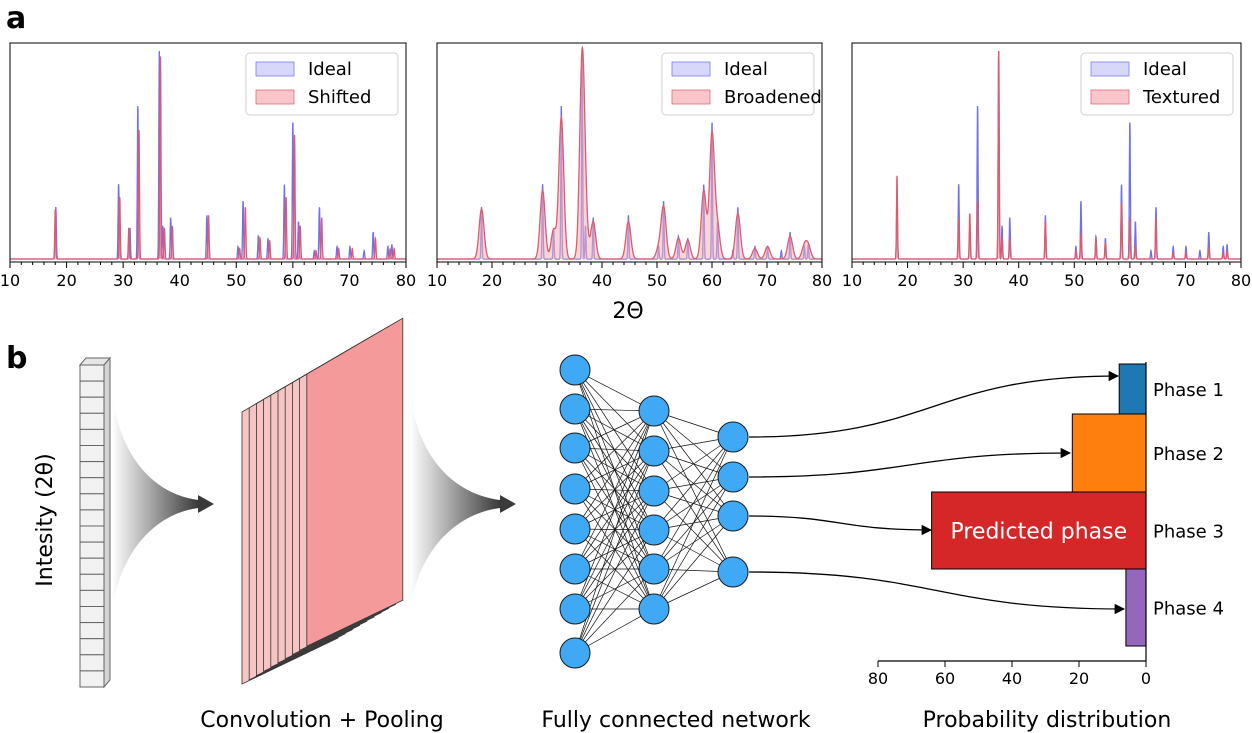  I want to click on legend-label: Textured, so click(1181, 97).